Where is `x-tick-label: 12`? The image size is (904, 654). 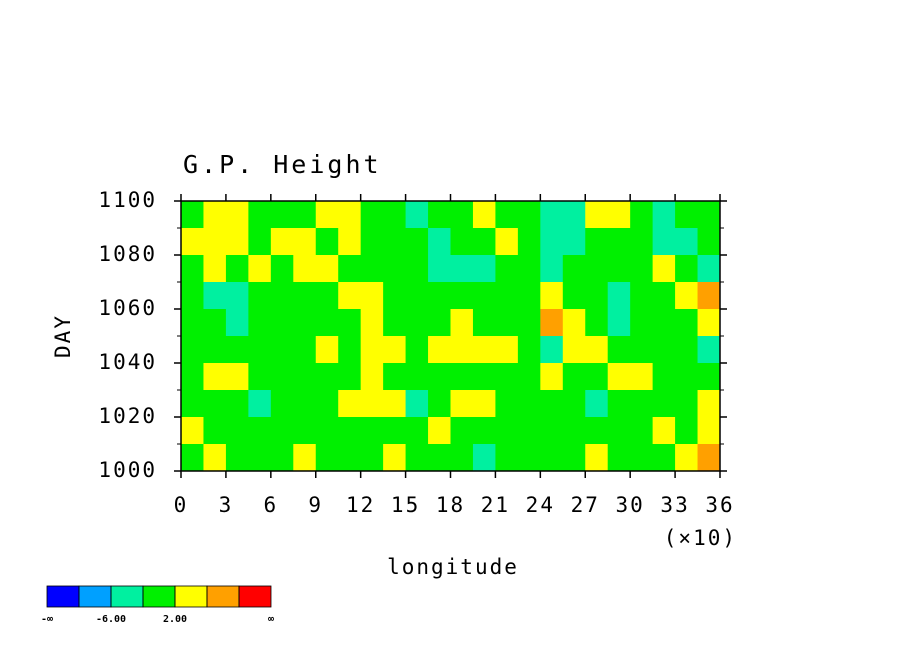 x-tick-label: 12 is located at coordinates (360, 505).